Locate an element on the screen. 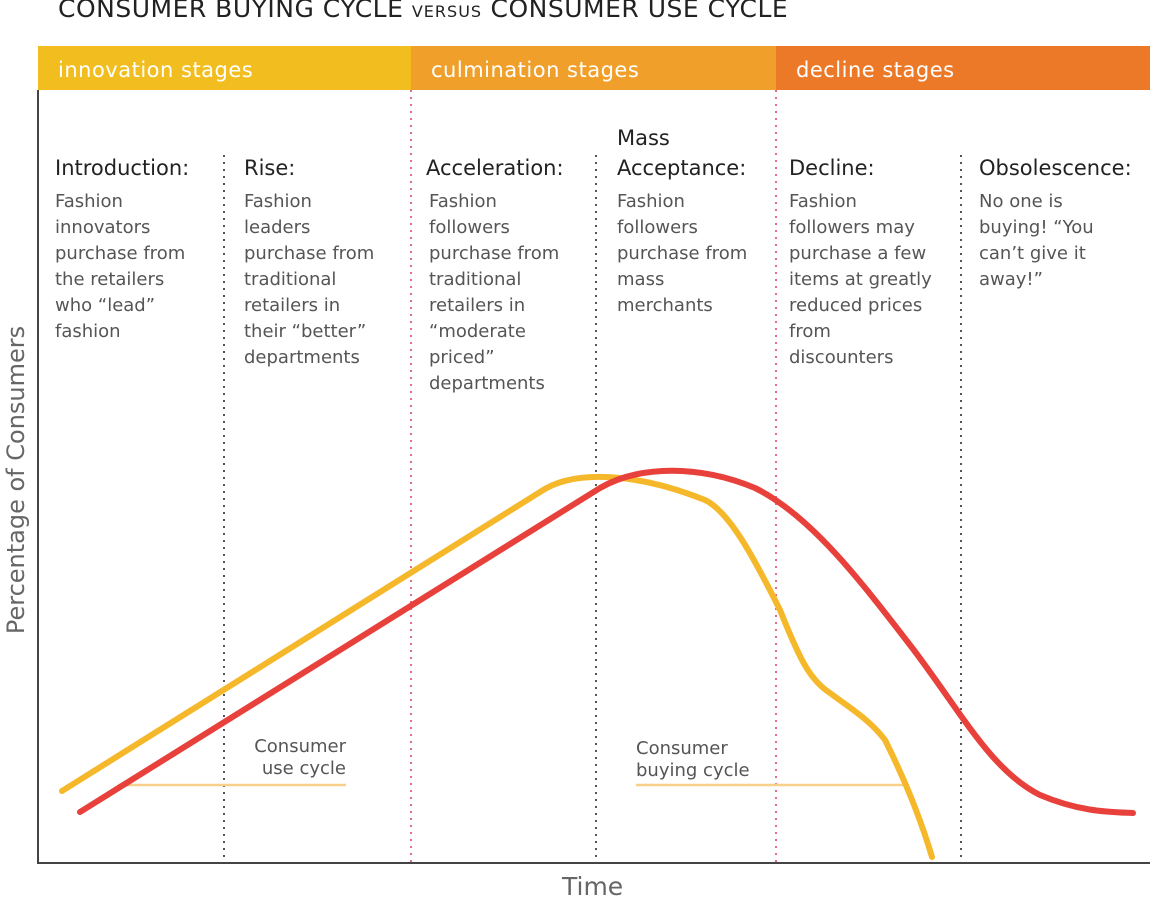 This screenshot has width=1154, height=901. stage-heading-introduction: Introduction: is located at coordinates (122, 168).